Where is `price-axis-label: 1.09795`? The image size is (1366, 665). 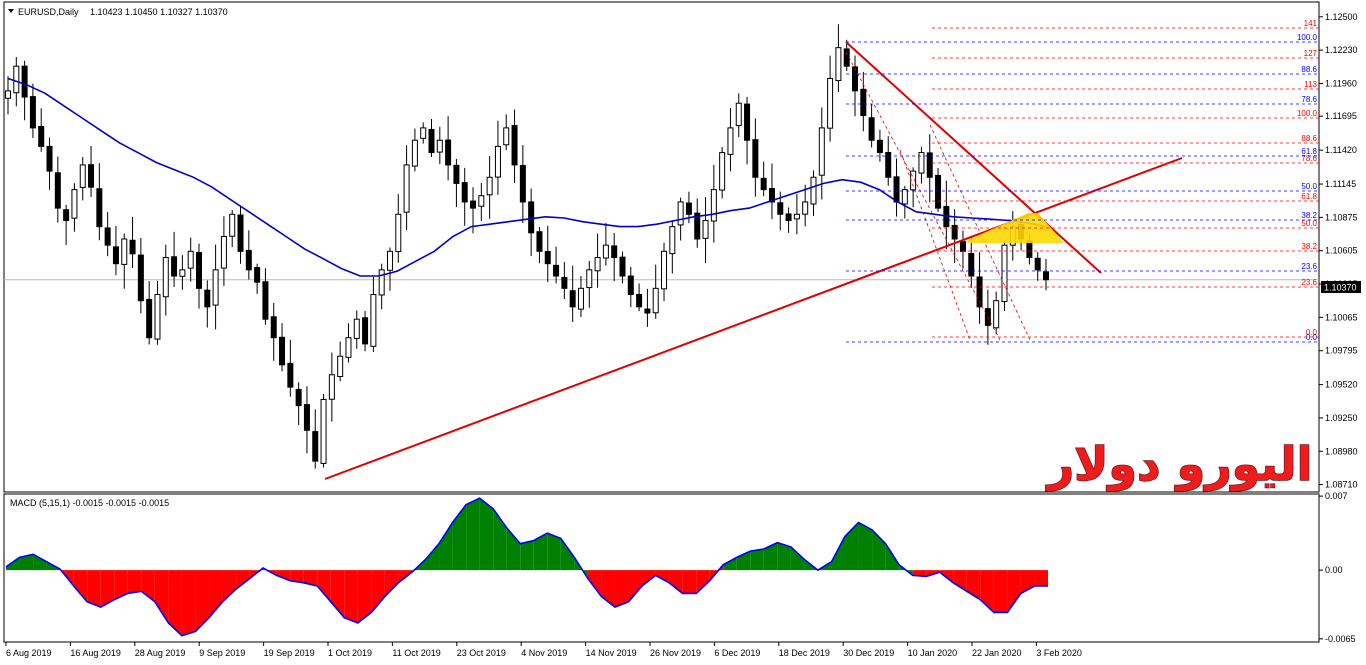 price-axis-label: 1.09795 is located at coordinates (1341, 351).